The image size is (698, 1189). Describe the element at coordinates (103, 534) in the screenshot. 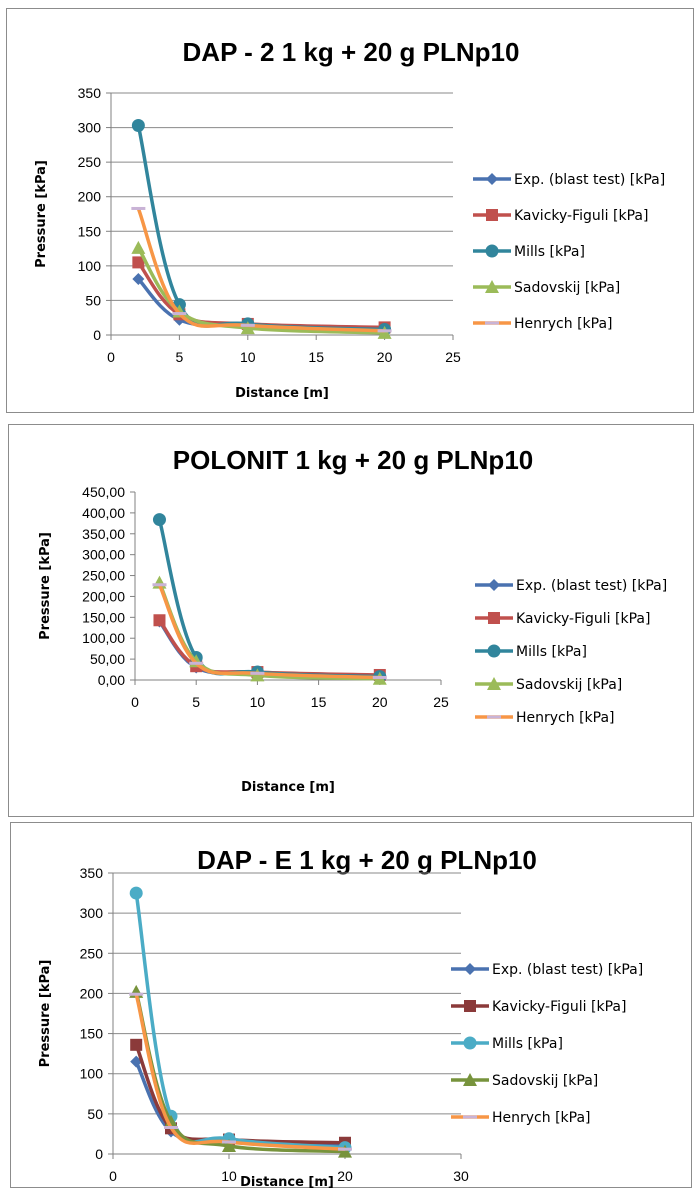

I see `y-tick-label: 350,00` at that location.